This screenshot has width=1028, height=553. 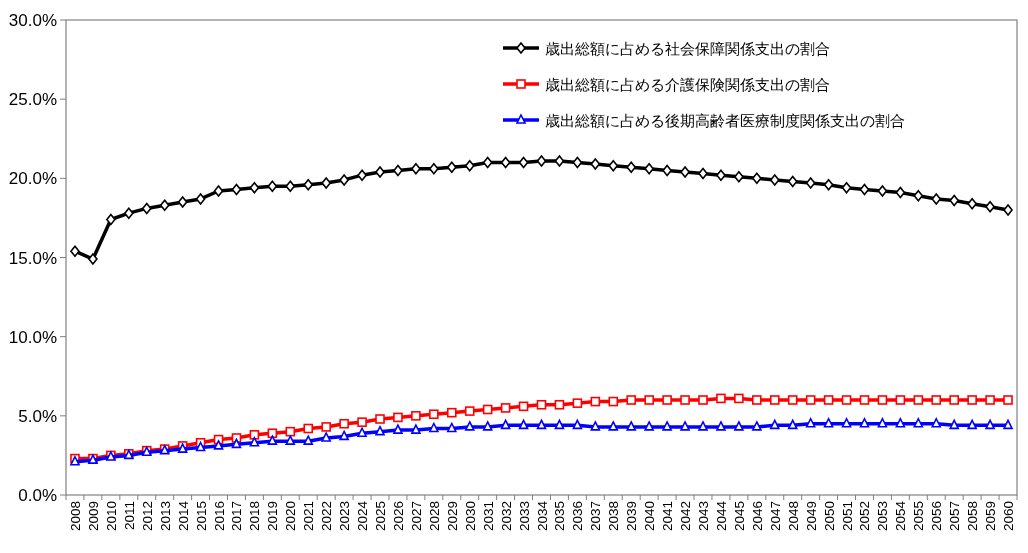 What do you see at coordinates (506, 516) in the screenshot?
I see `x-tick-label: 2032` at bounding box center [506, 516].